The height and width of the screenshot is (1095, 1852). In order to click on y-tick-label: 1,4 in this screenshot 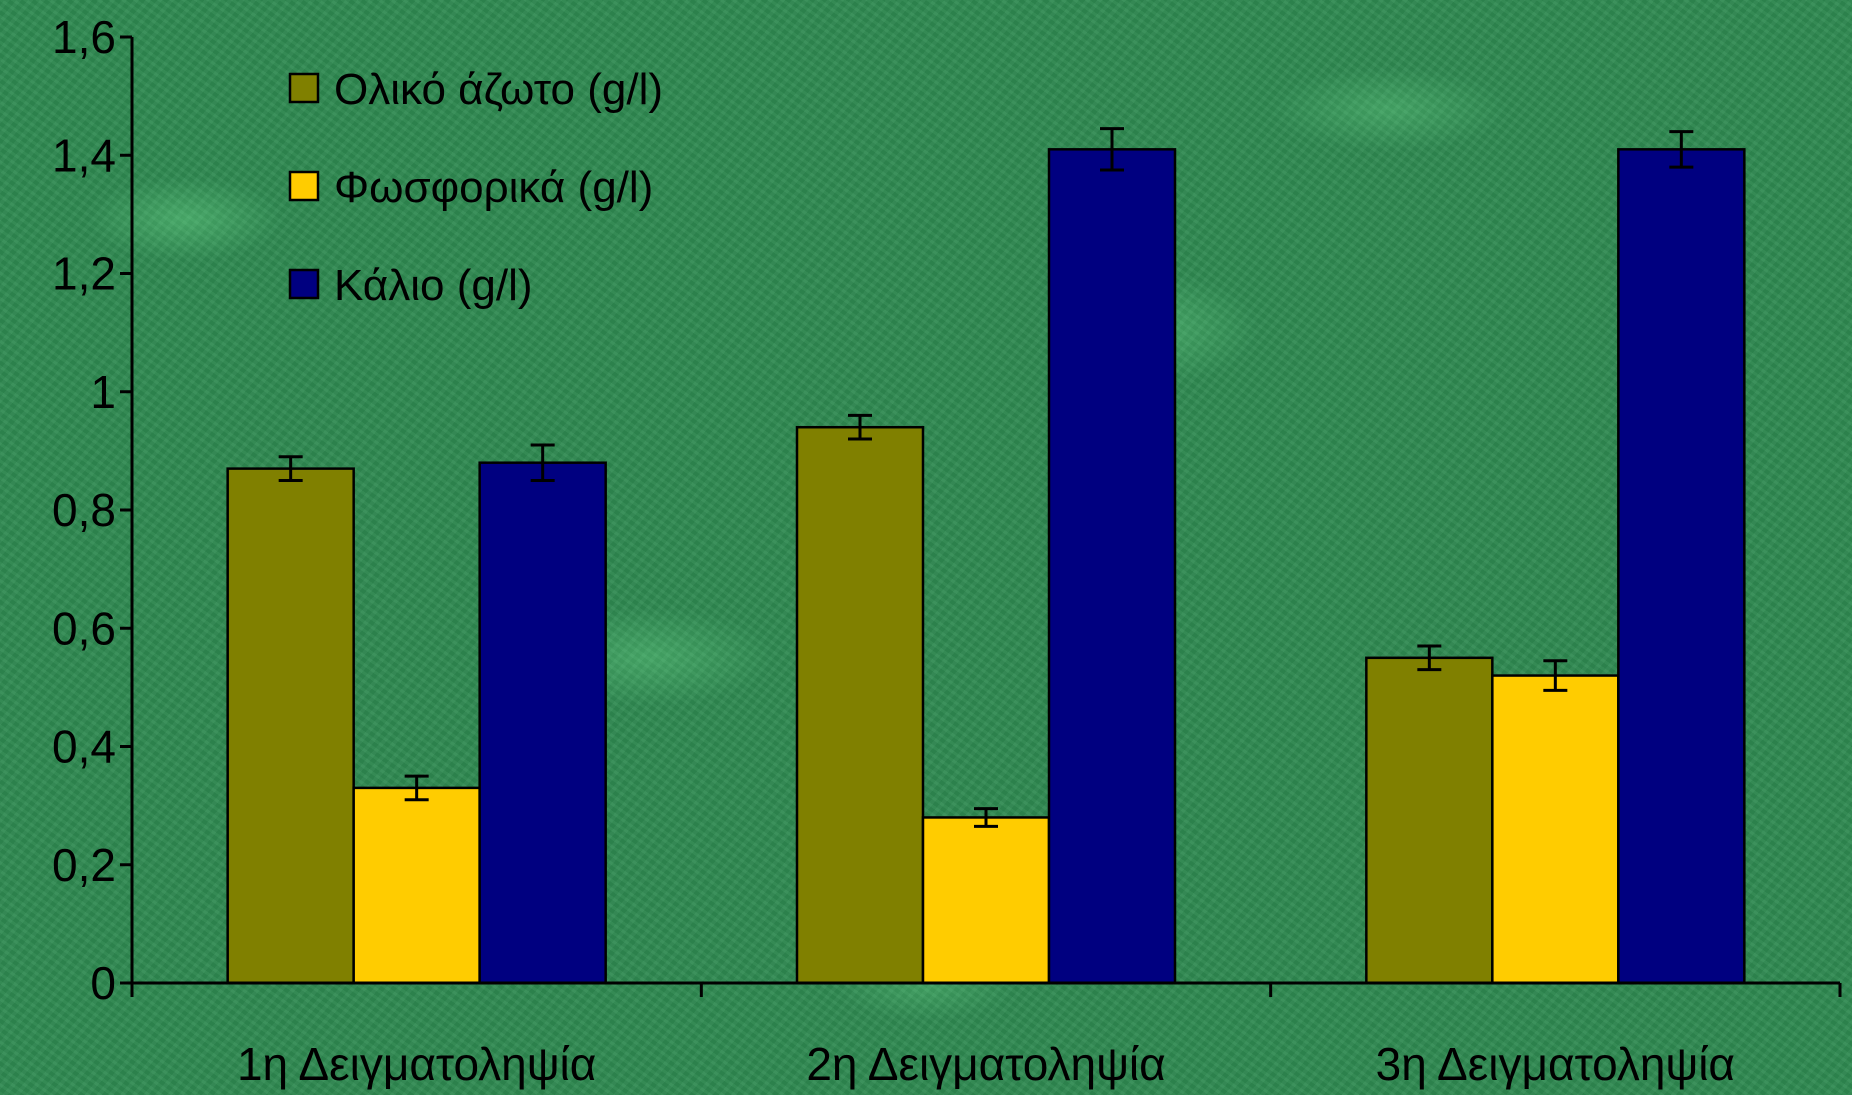, I will do `click(84, 155)`.